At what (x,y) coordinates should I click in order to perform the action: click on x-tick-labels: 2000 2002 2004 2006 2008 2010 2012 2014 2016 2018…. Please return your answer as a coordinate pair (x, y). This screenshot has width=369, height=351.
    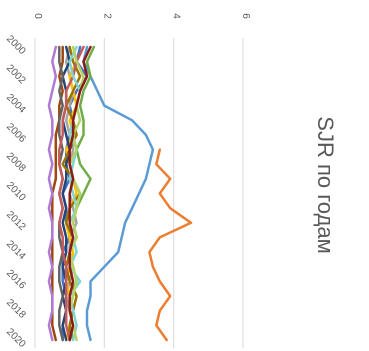
    Looking at the image, I should click on (16, 191).